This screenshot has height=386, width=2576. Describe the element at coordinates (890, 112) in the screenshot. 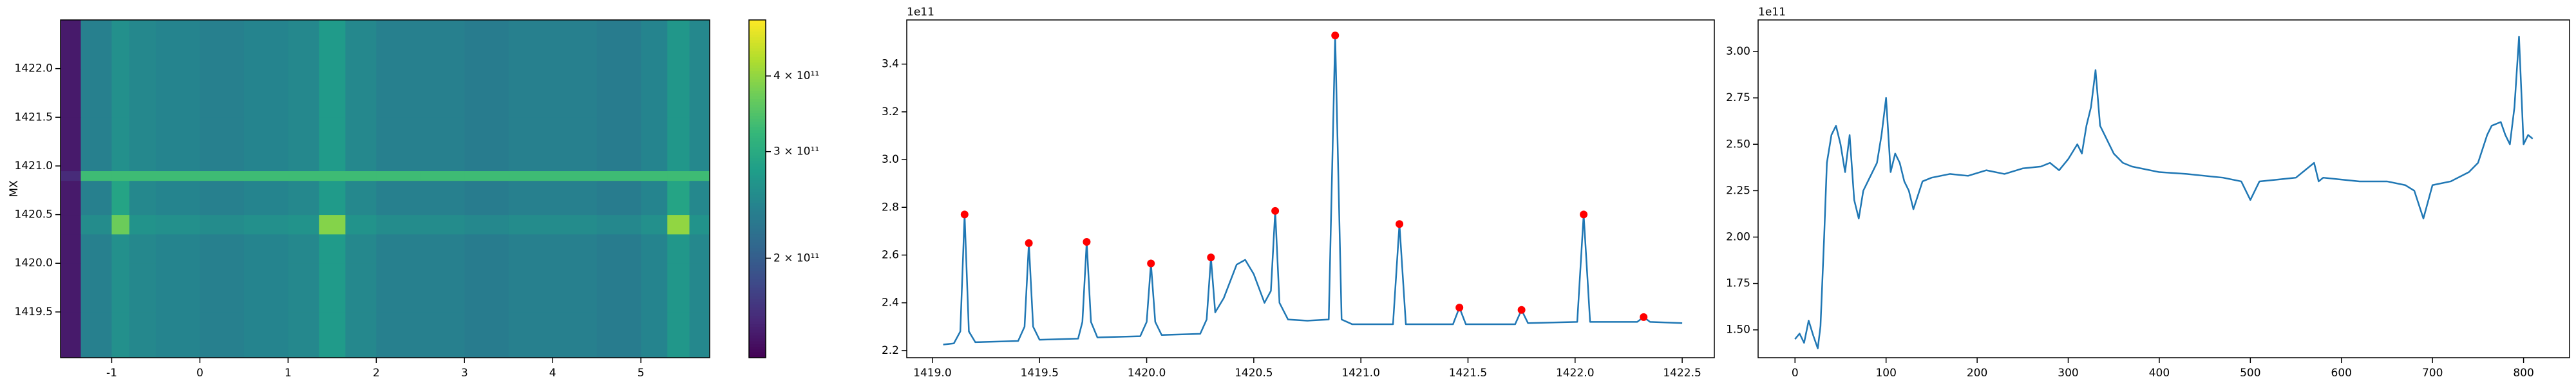

I see `y-tick-label: 3.2` at that location.